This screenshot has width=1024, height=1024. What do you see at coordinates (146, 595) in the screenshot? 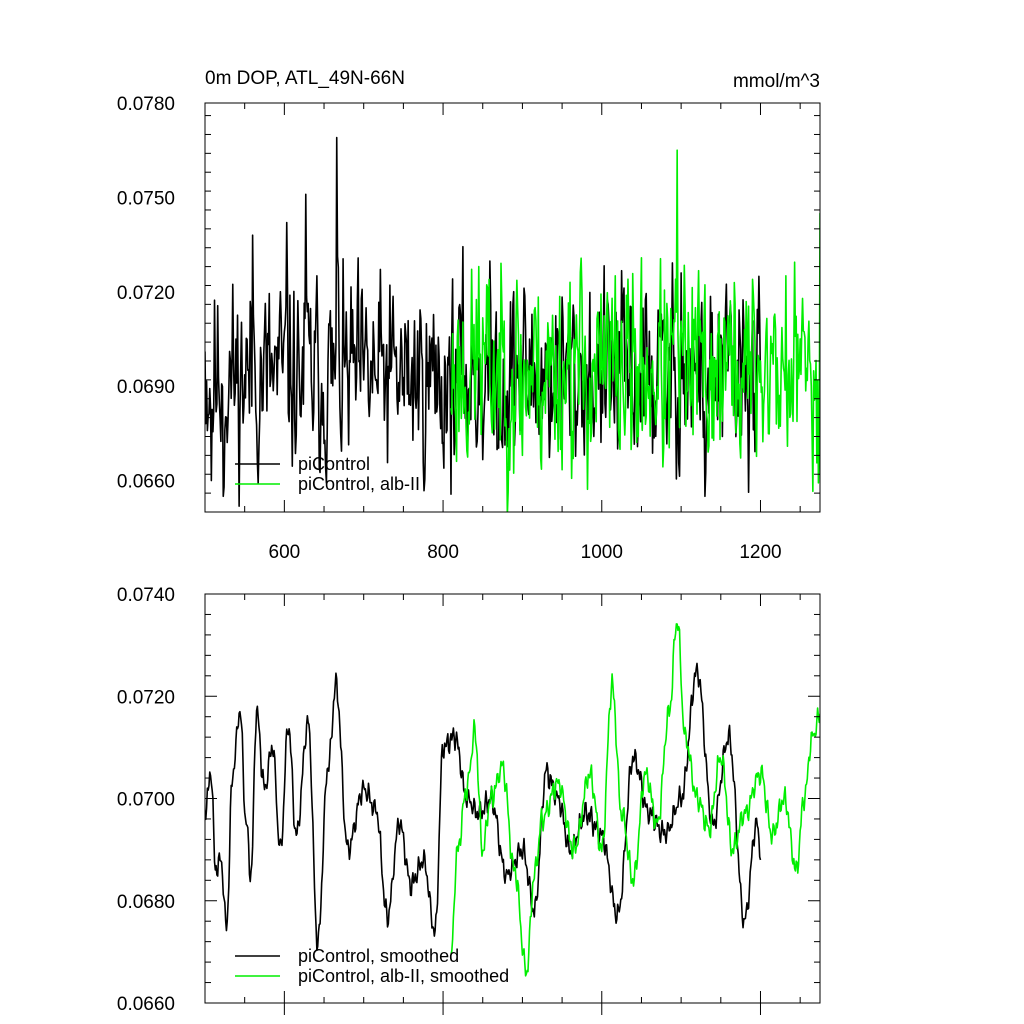
I see `y-tick-label: 0.0740` at bounding box center [146, 595].